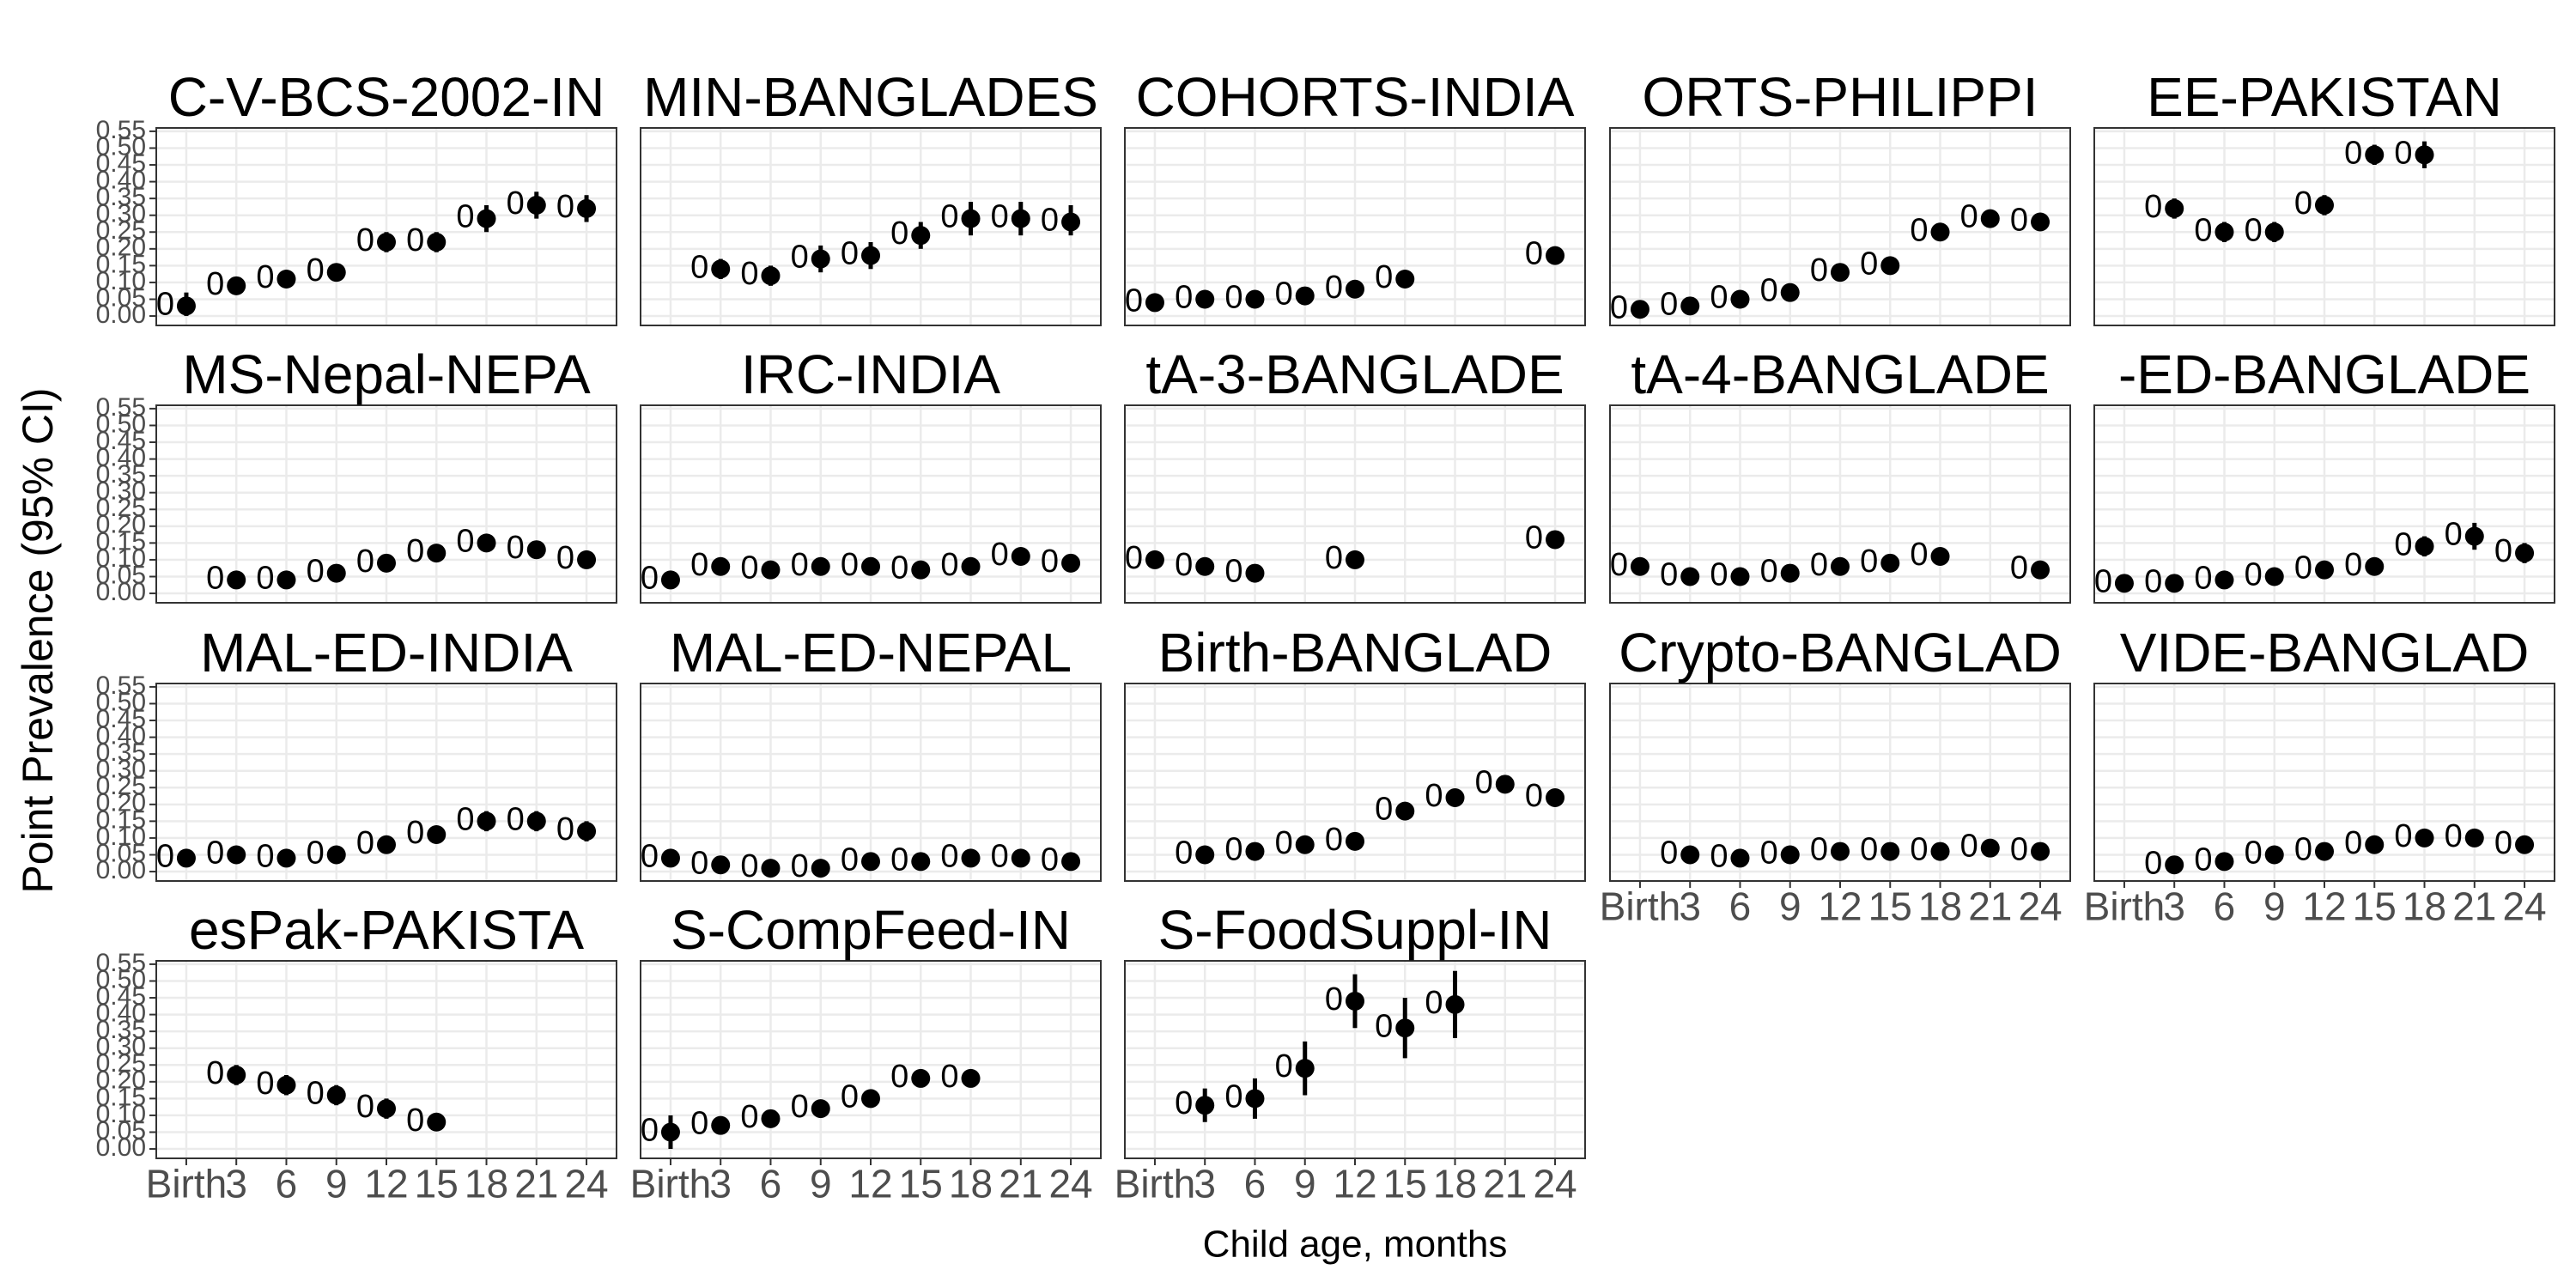 Image resolution: width=2576 pixels, height=1288 pixels. I want to click on facet-title: MIN-BANGLADES, so click(870, 97).